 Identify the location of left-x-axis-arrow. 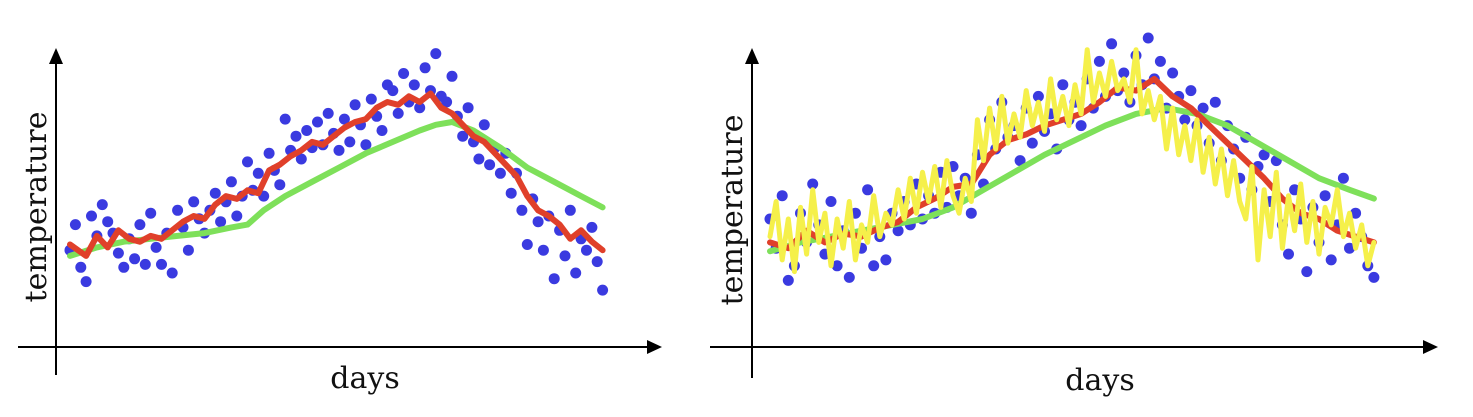
(654, 347).